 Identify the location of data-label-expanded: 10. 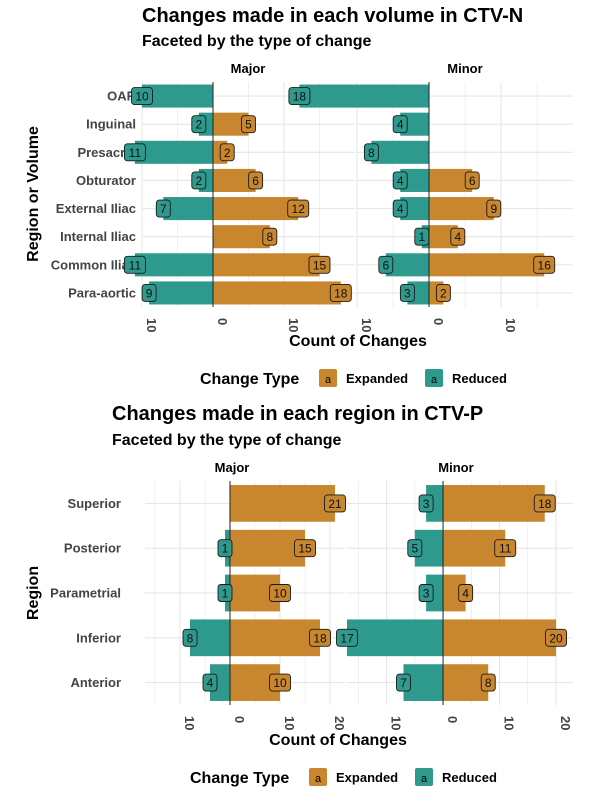
(280, 682).